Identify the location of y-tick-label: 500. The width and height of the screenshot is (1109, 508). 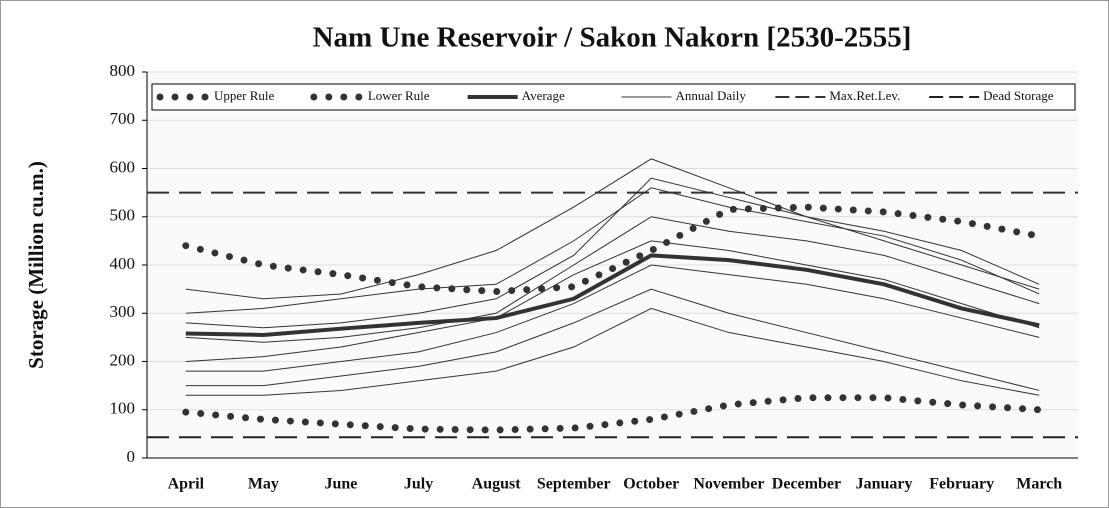
(123, 215).